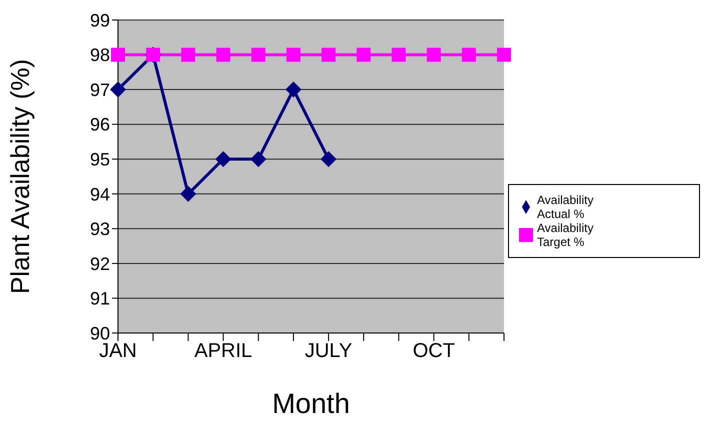 The height and width of the screenshot is (439, 717). What do you see at coordinates (328, 351) in the screenshot?
I see `x-tick-label: JULY` at bounding box center [328, 351].